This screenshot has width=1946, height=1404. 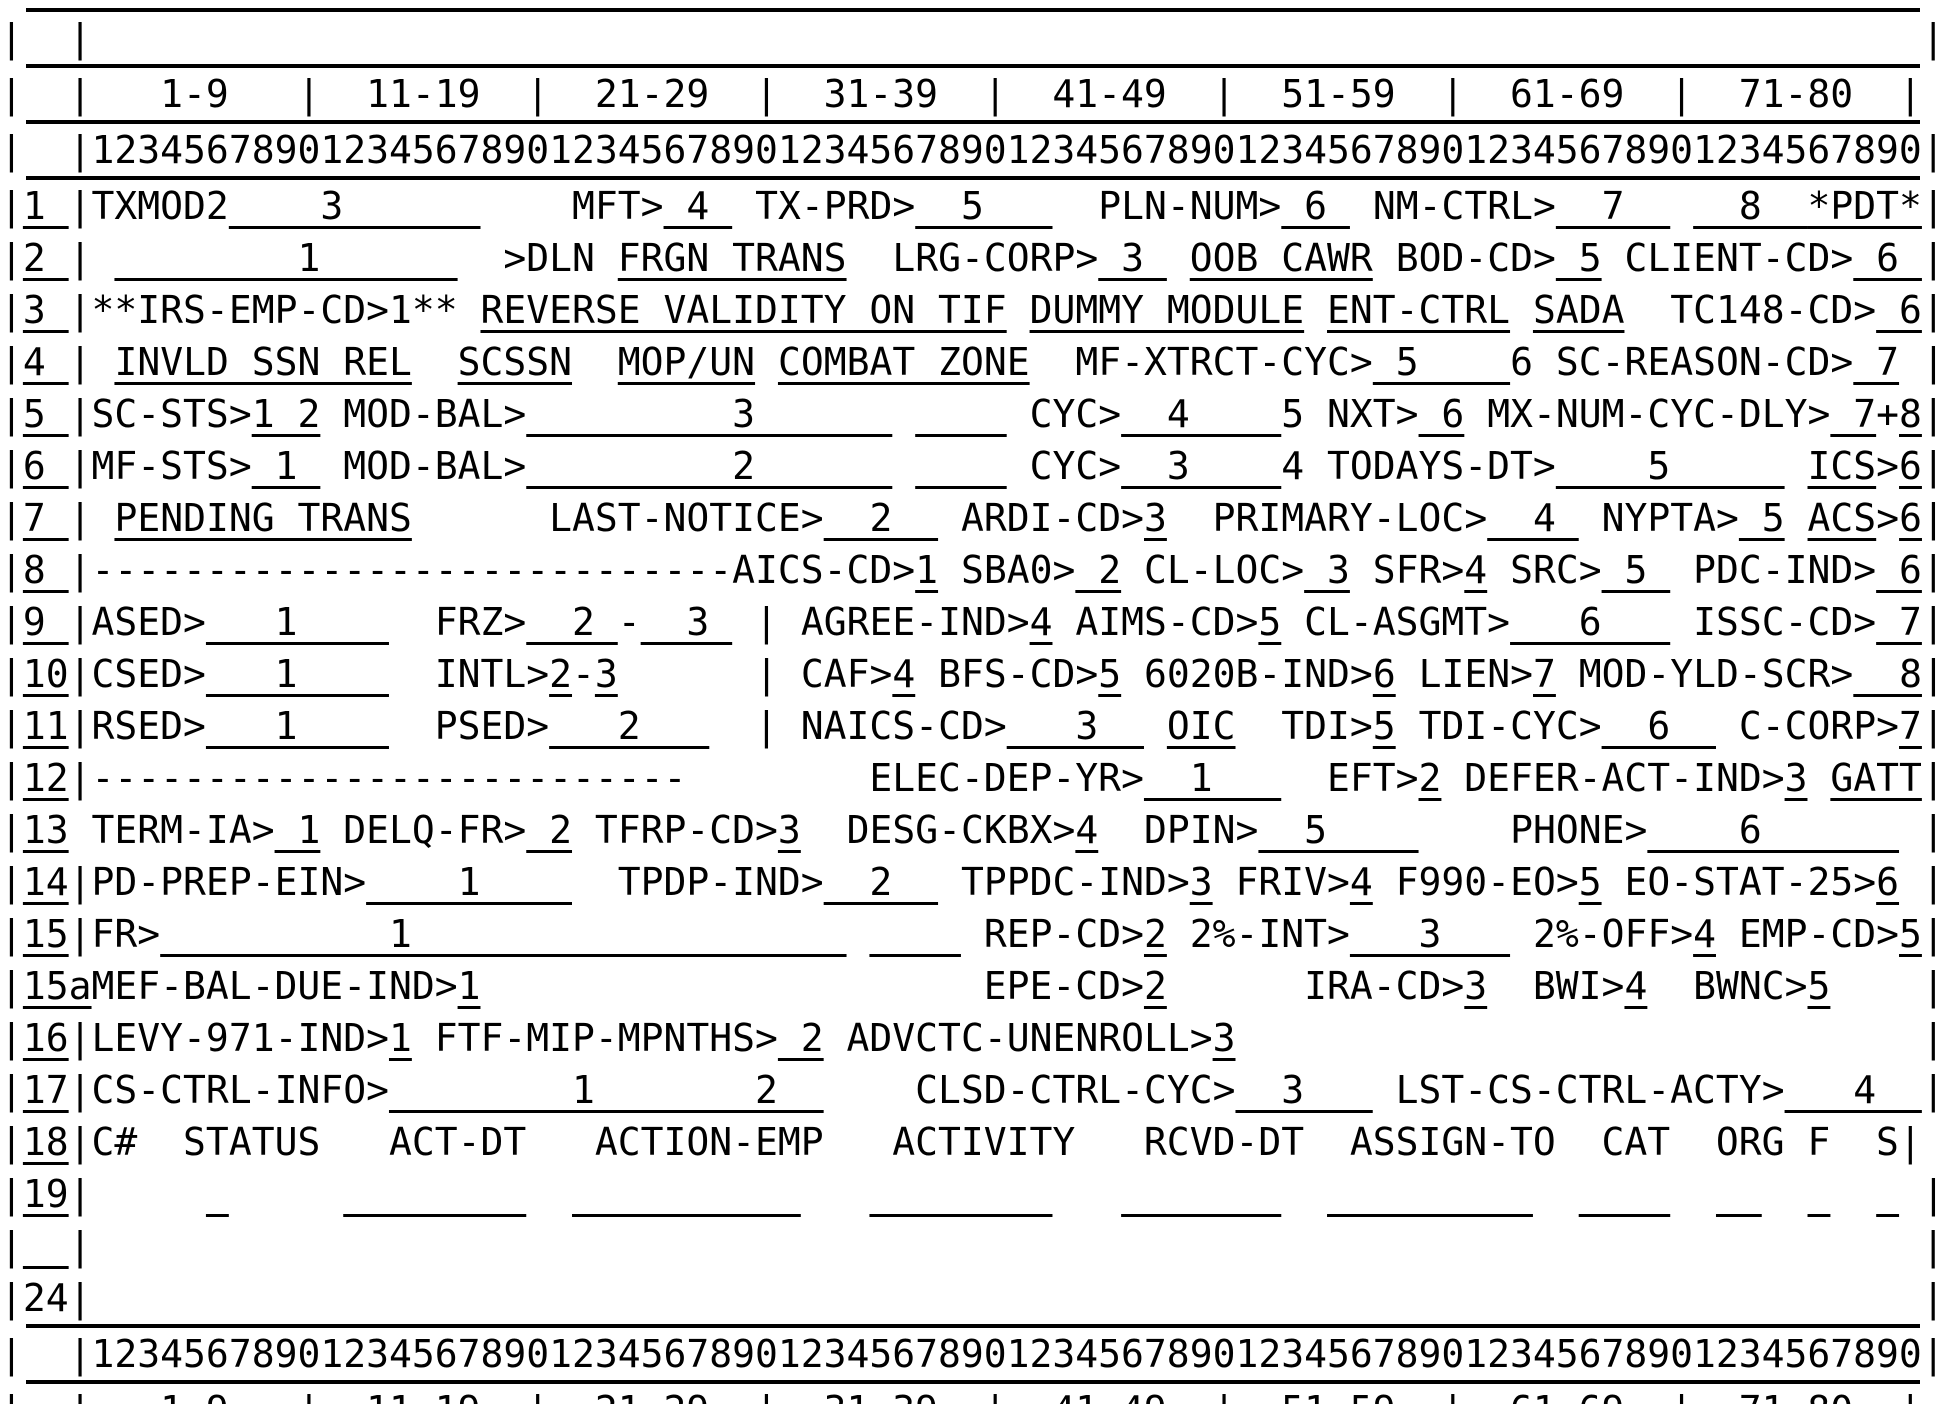 What do you see at coordinates (45, 622) in the screenshot?
I see `row-number-link: 9` at bounding box center [45, 622].